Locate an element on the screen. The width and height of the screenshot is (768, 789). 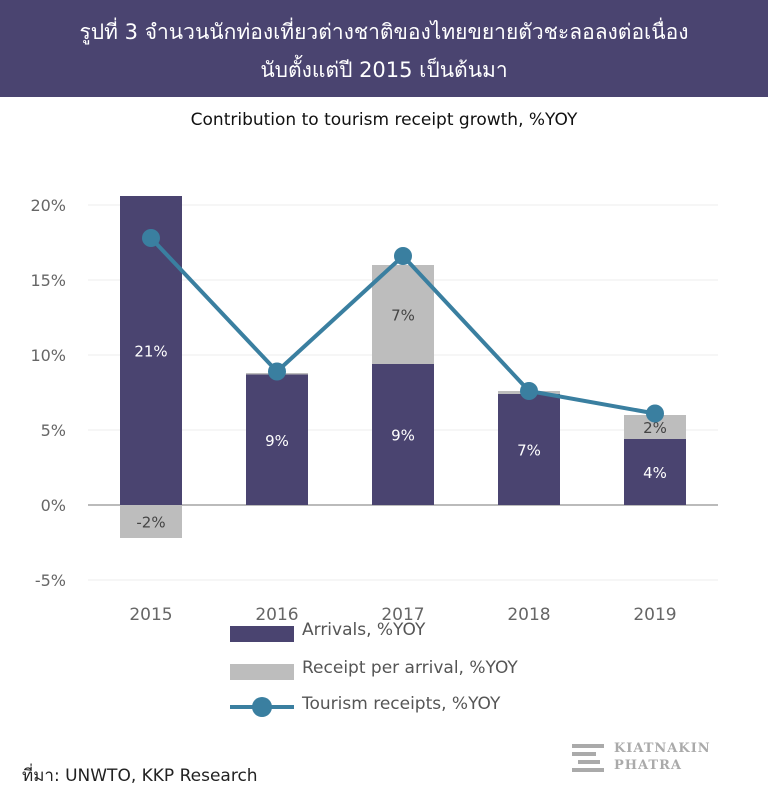
source-note: ที่มา: UNWTO, KKP Research is located at coordinates (140, 776).